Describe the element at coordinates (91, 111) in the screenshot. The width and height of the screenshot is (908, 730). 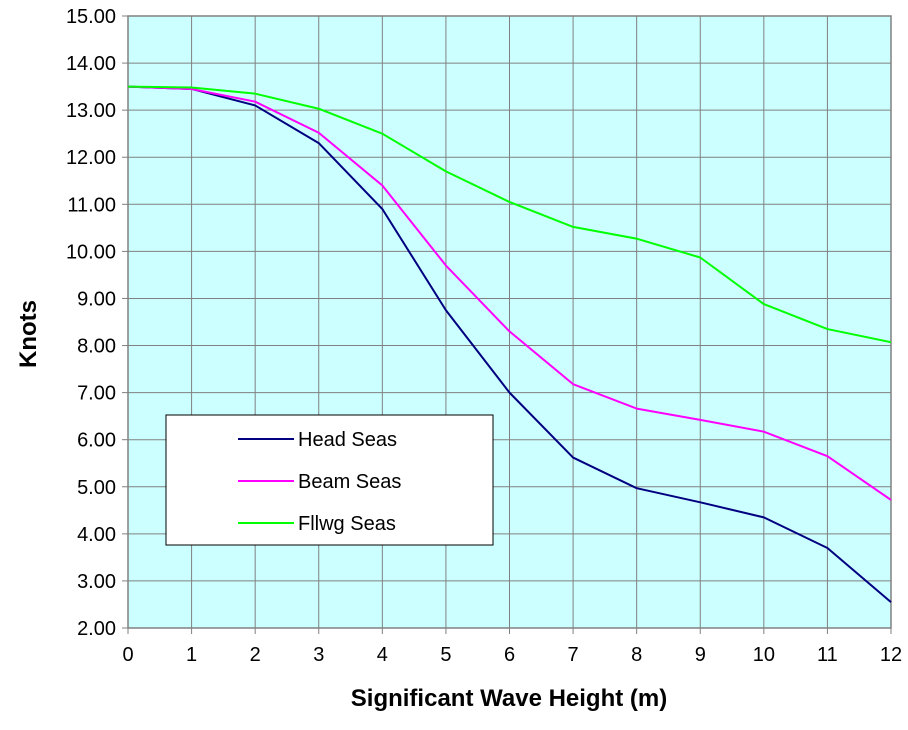
I see `y-tick-label: 13.00` at that location.